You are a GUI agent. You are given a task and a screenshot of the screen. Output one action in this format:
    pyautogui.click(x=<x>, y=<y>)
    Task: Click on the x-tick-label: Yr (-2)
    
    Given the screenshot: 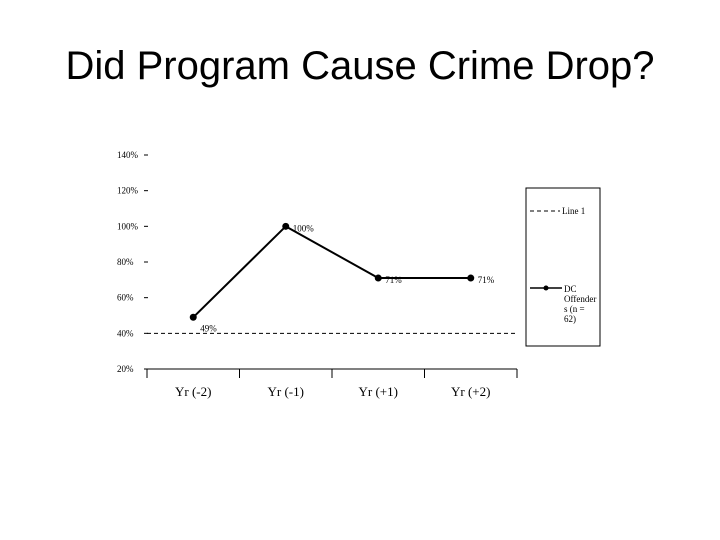 What is the action you would take?
    pyautogui.click(x=193, y=391)
    